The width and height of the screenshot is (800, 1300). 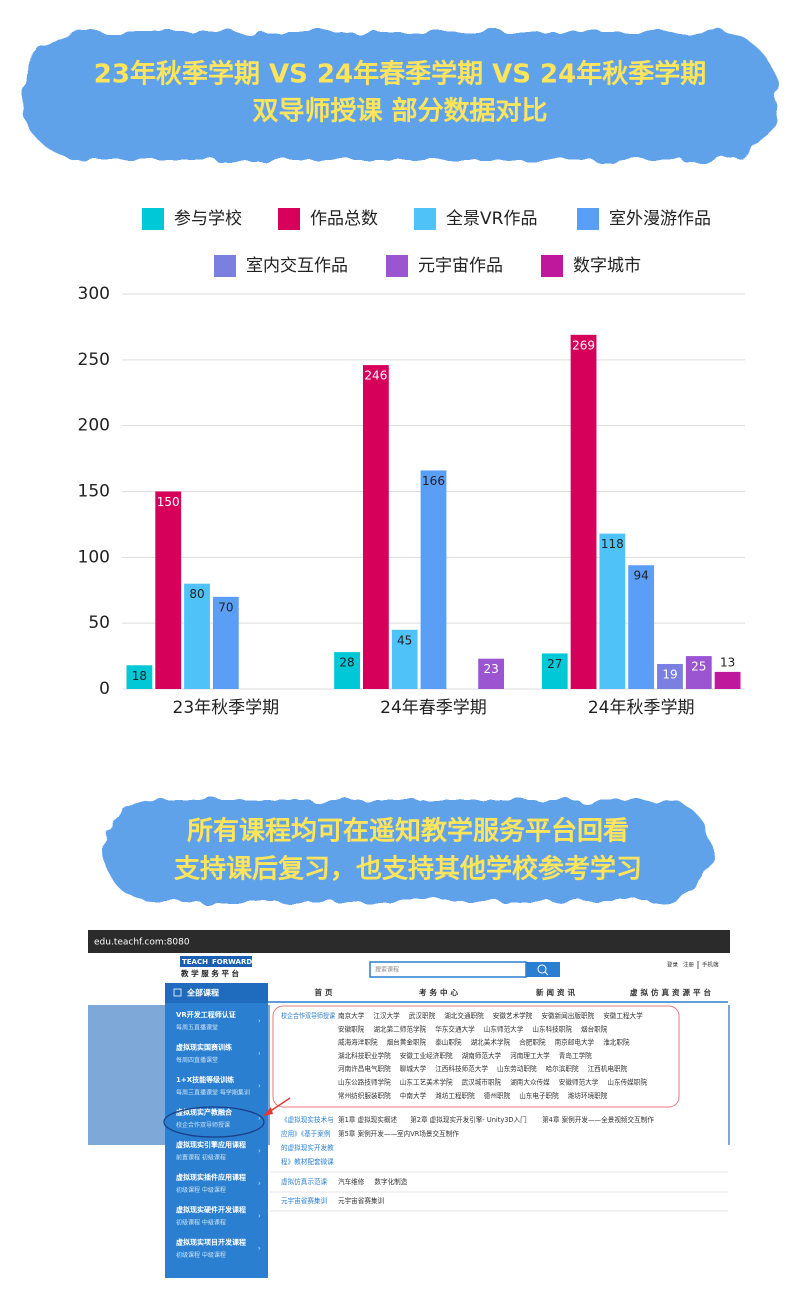 I want to click on top-link: 登录, so click(x=673, y=965).